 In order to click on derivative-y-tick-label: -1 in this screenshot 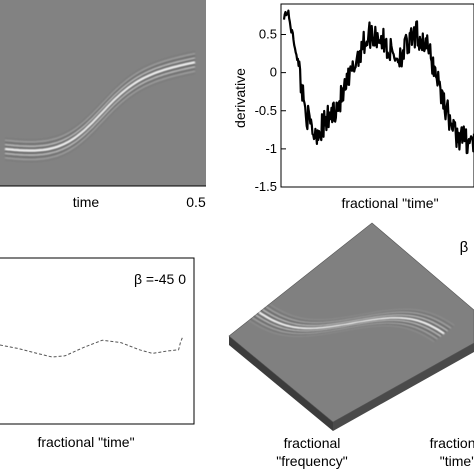, I will do `click(271, 148)`.